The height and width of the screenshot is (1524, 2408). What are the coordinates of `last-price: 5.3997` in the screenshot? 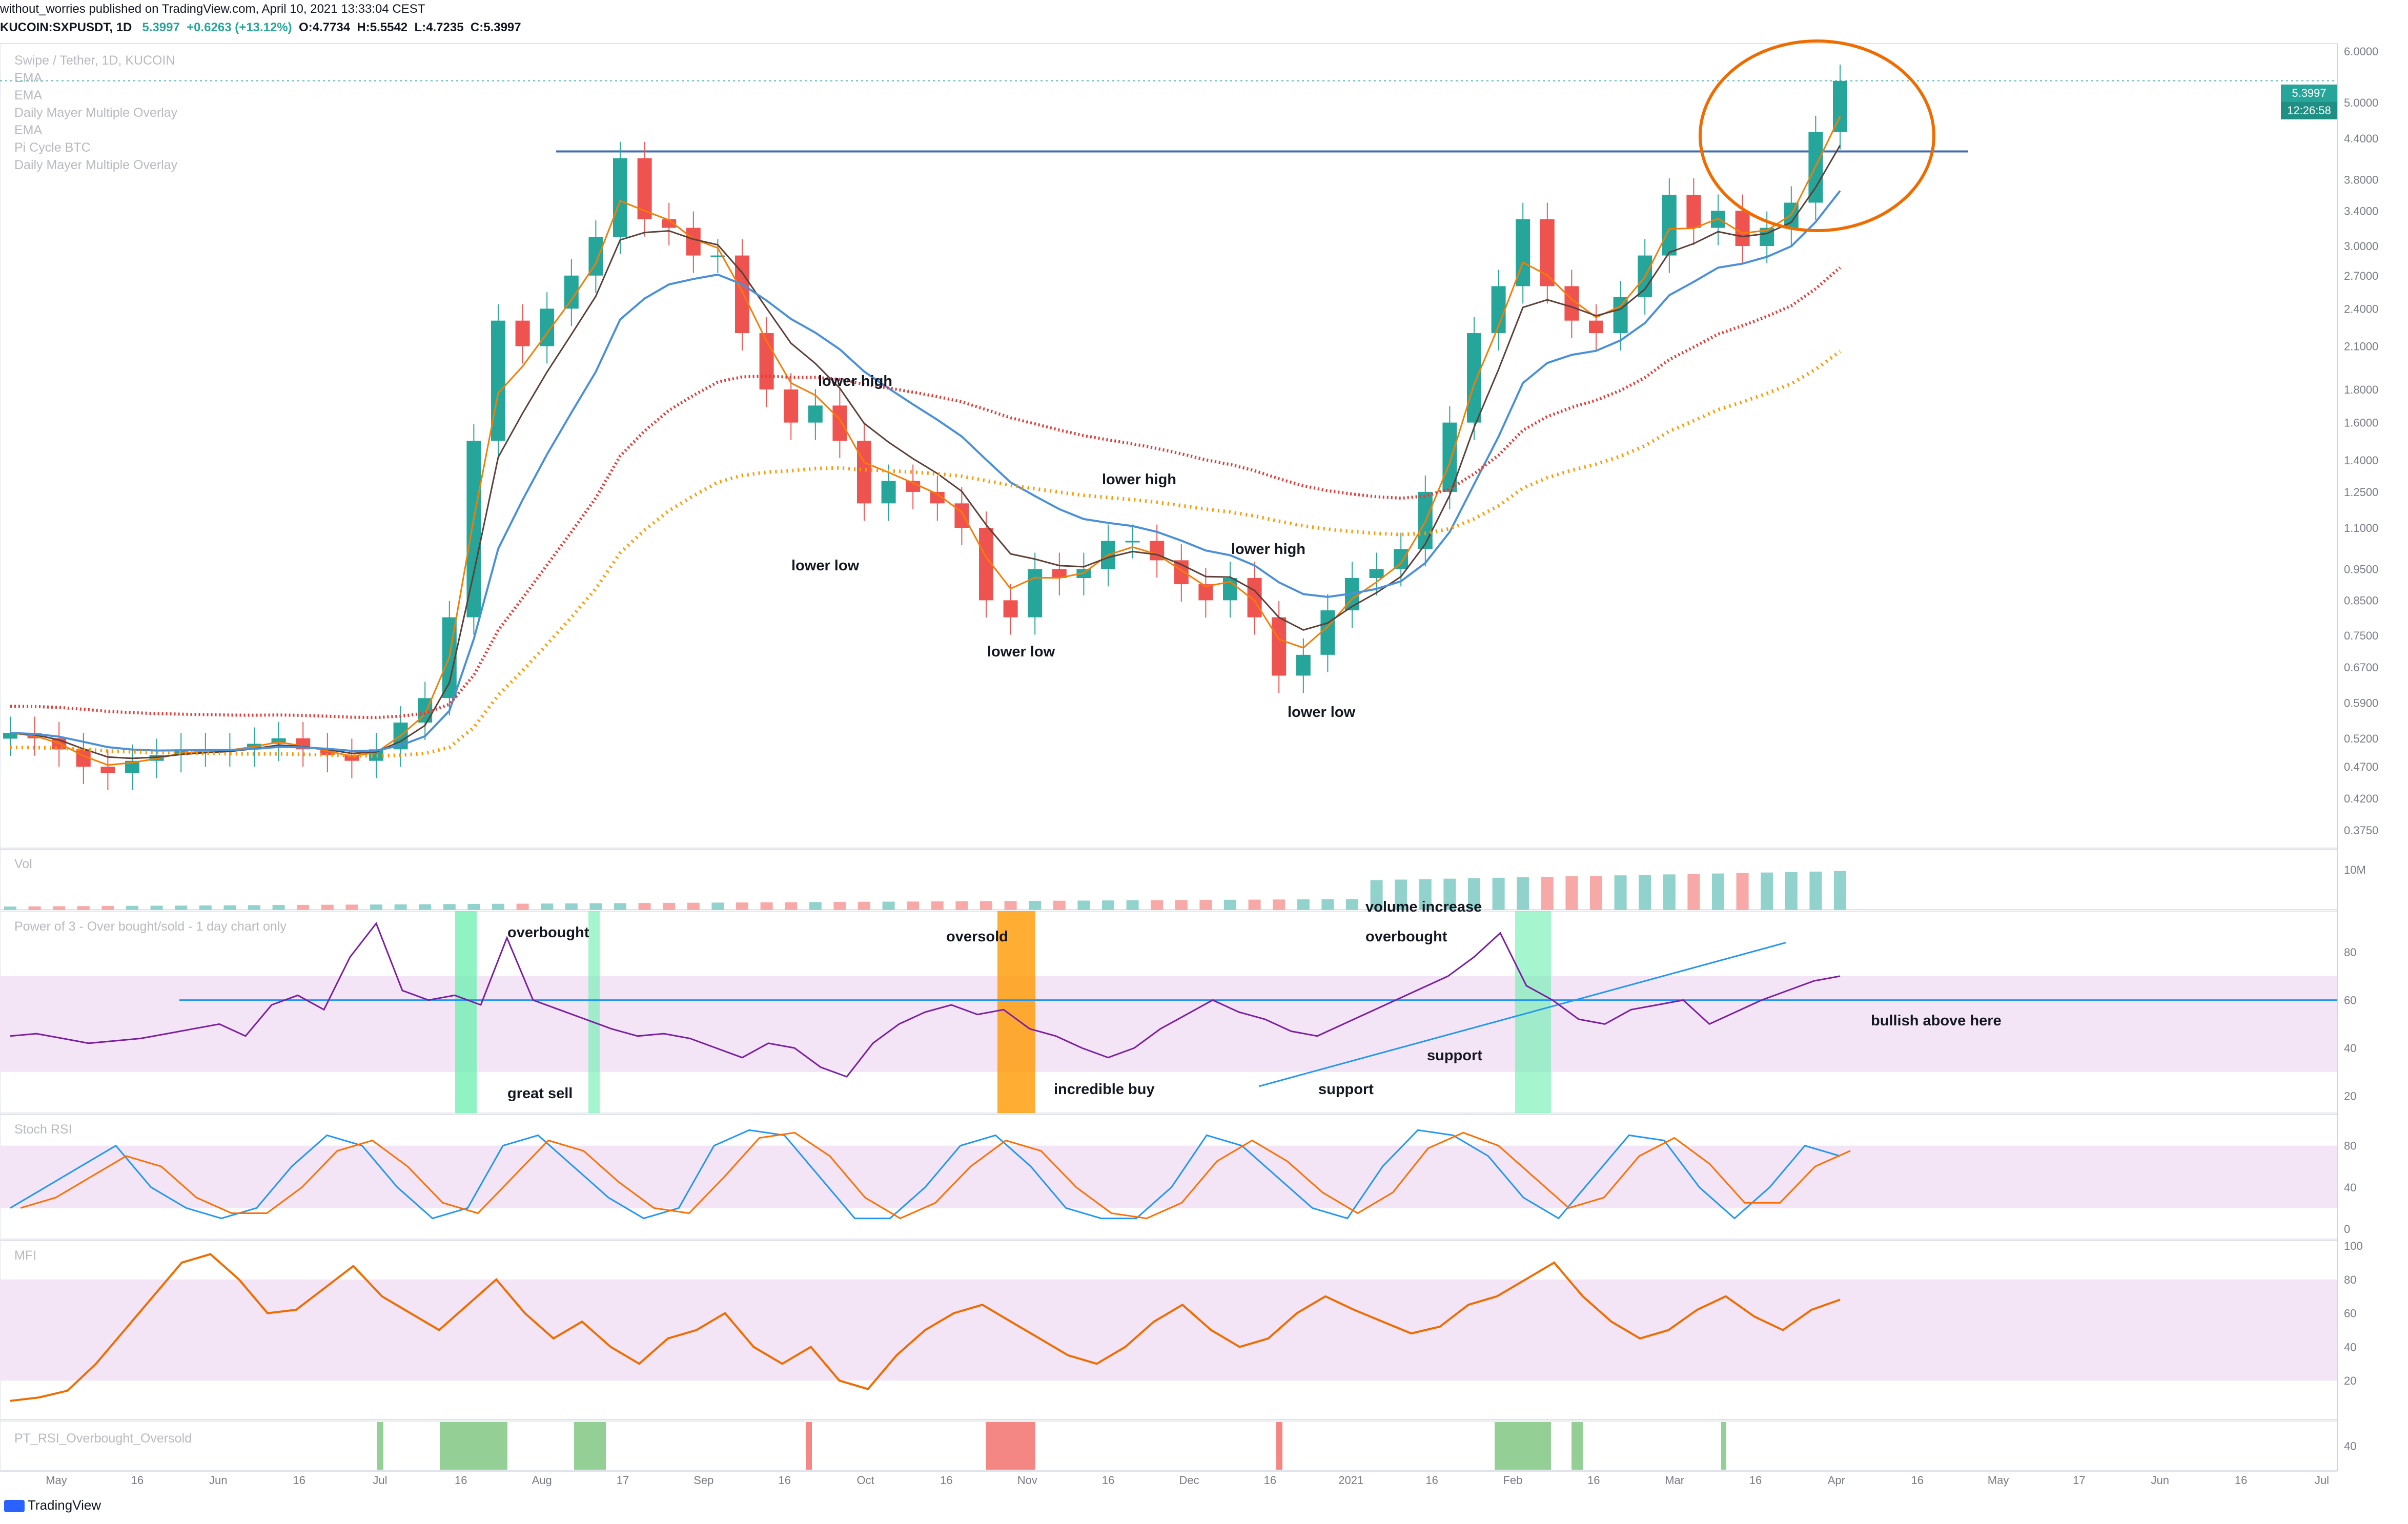 It's located at (161, 27).